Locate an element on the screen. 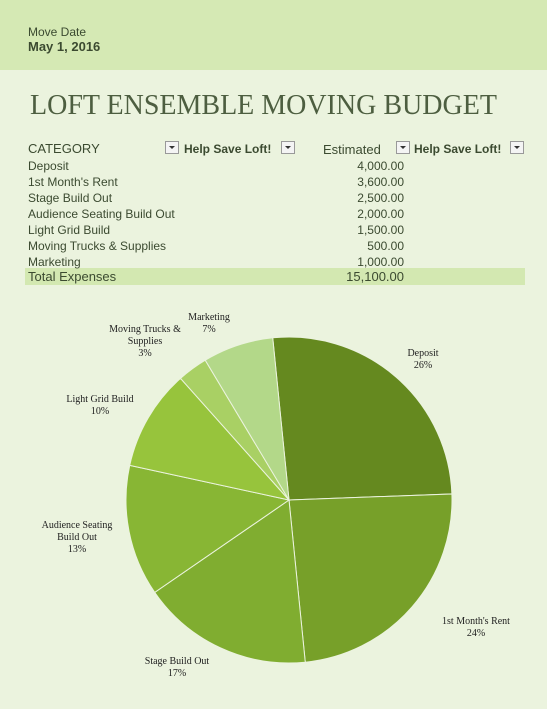 This screenshot has height=709, width=547. table-row: Moving Trucks & Supplies 500.00 is located at coordinates (216, 246).